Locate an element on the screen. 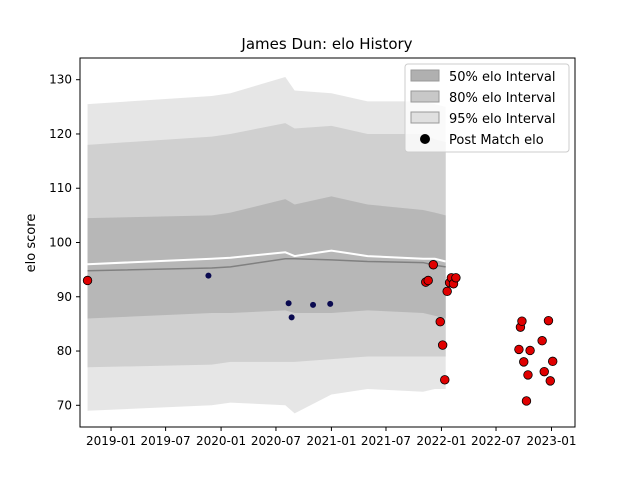  y-axis: 70 80 90 100 110 120 130 is located at coordinates (64, 242).